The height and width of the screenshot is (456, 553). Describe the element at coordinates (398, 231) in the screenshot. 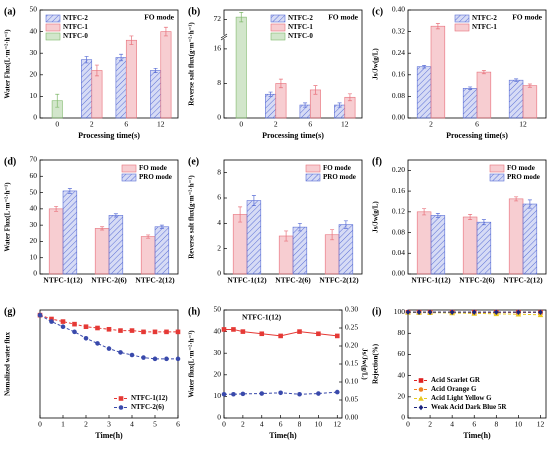

I see `y-tick-label: 0.08` at that location.